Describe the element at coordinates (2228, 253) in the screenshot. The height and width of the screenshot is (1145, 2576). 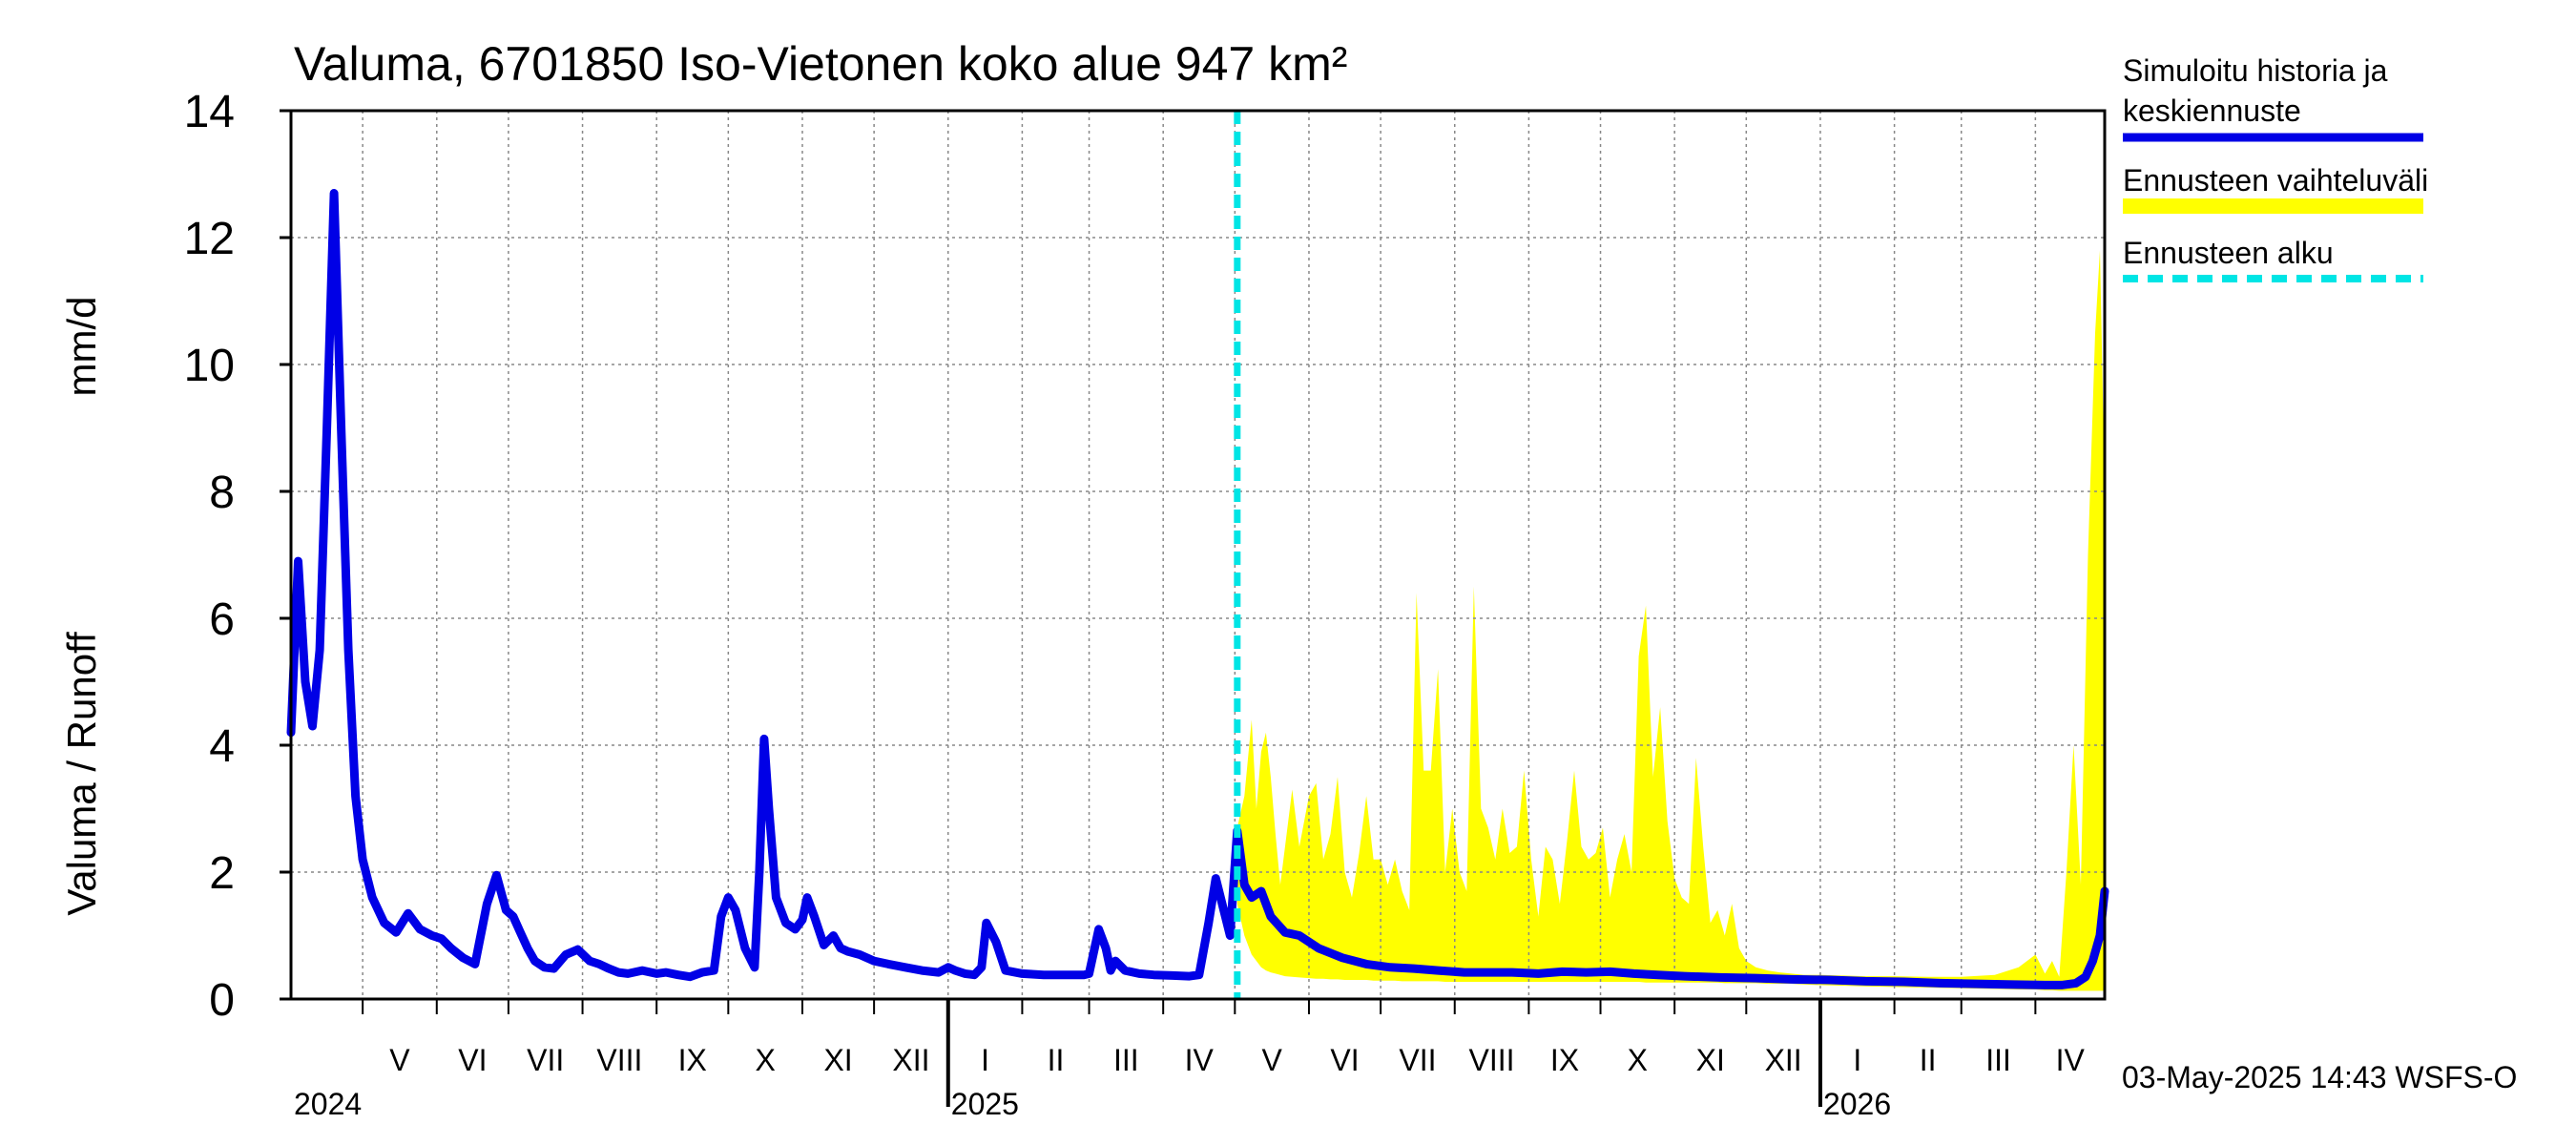
I see `legend-start-label: Ennusteen alku` at that location.